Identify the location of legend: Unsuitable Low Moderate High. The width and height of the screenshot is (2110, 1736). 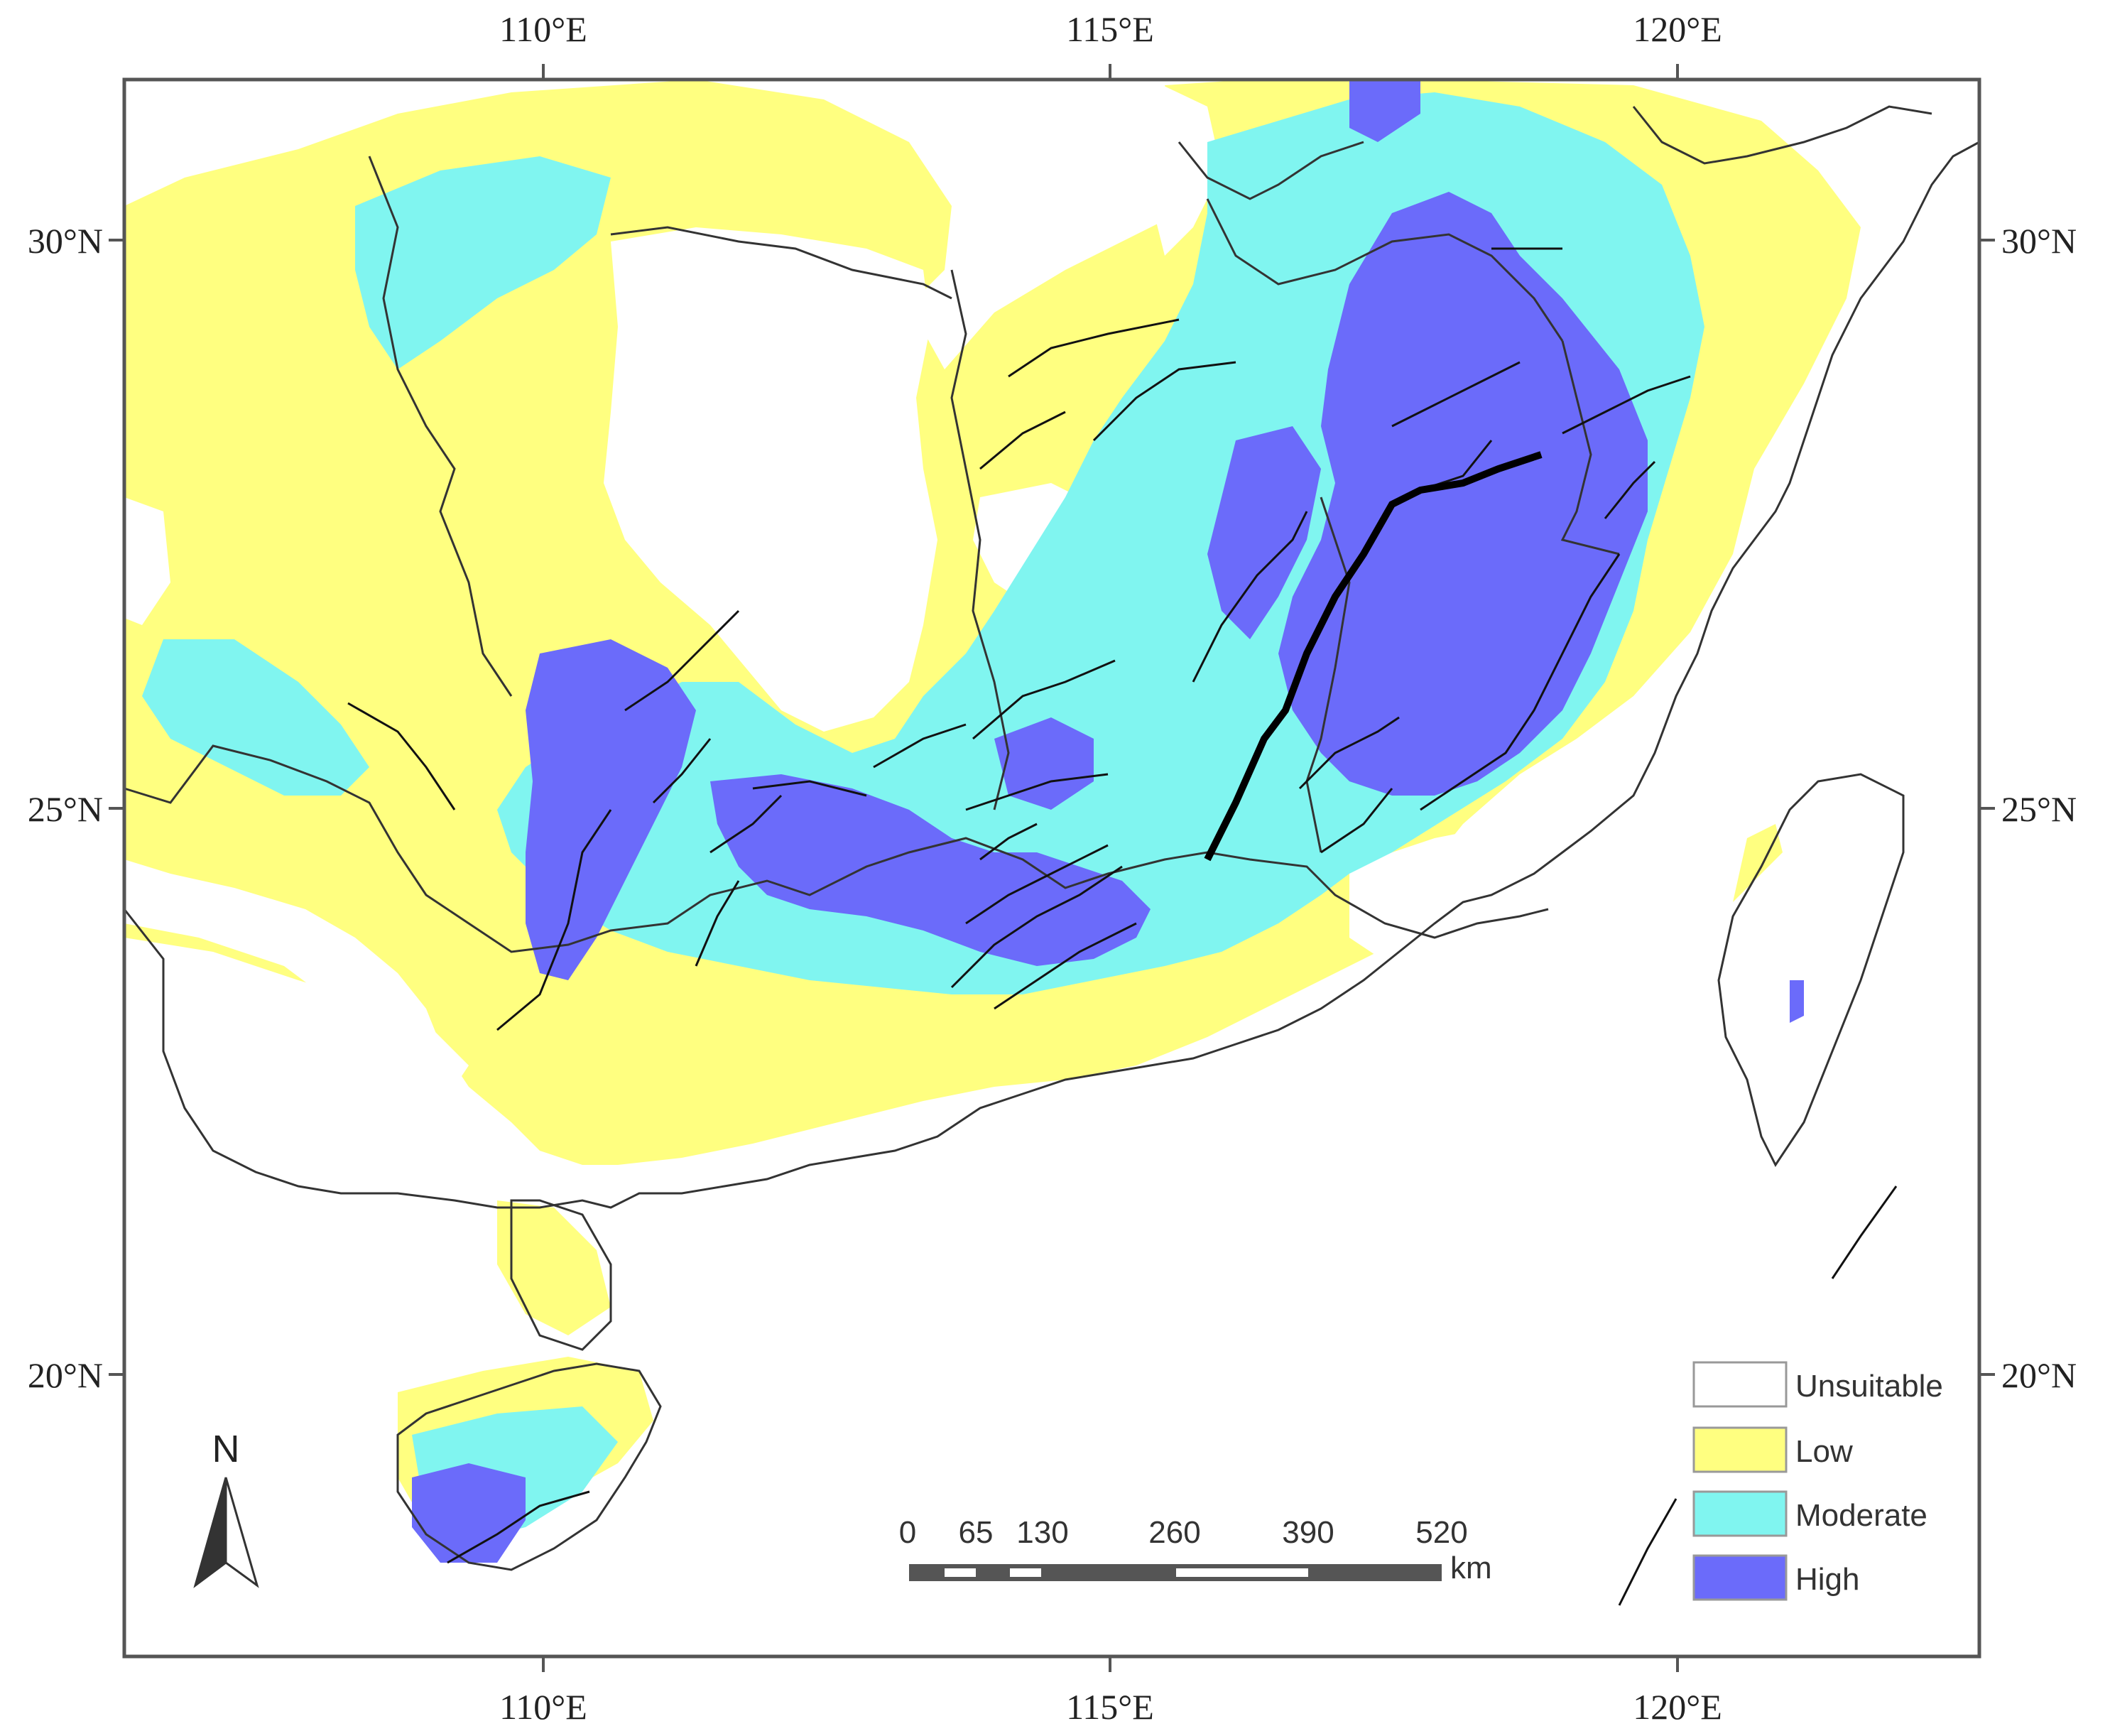
(1817, 1481).